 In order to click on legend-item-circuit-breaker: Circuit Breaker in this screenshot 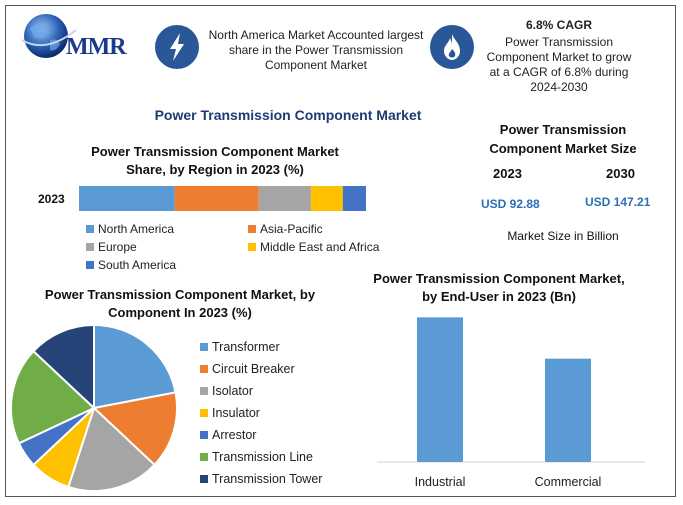, I will do `click(247, 369)`.